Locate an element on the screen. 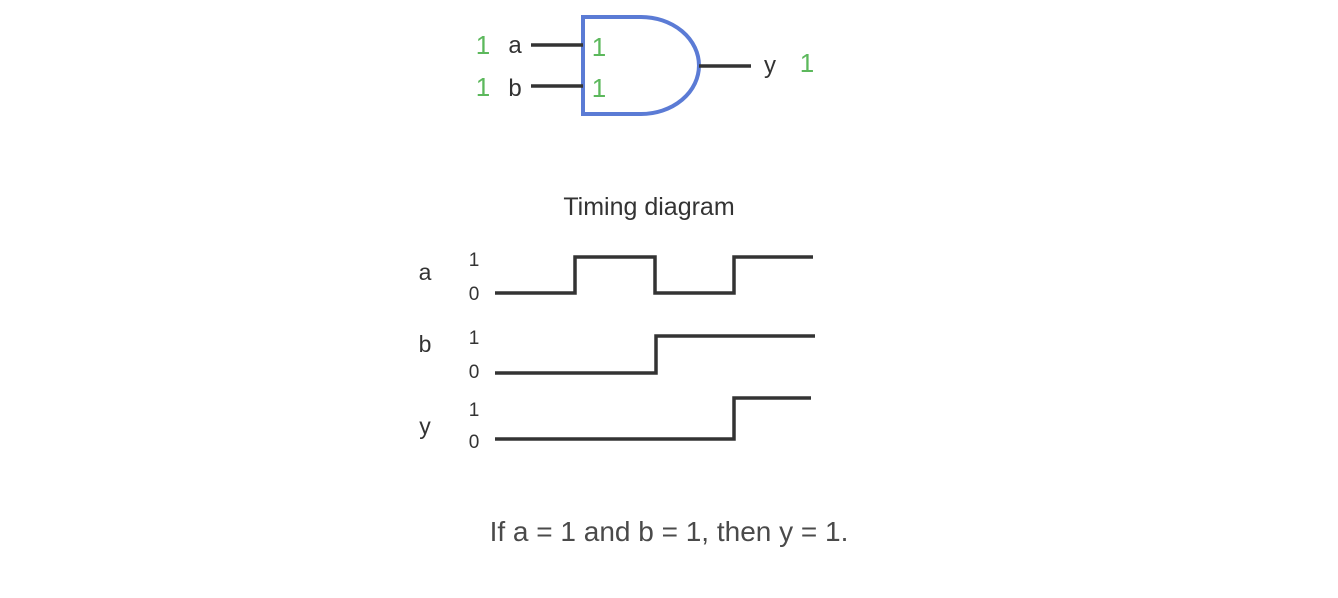  timing-signal-y-name: y is located at coordinates (425, 426).